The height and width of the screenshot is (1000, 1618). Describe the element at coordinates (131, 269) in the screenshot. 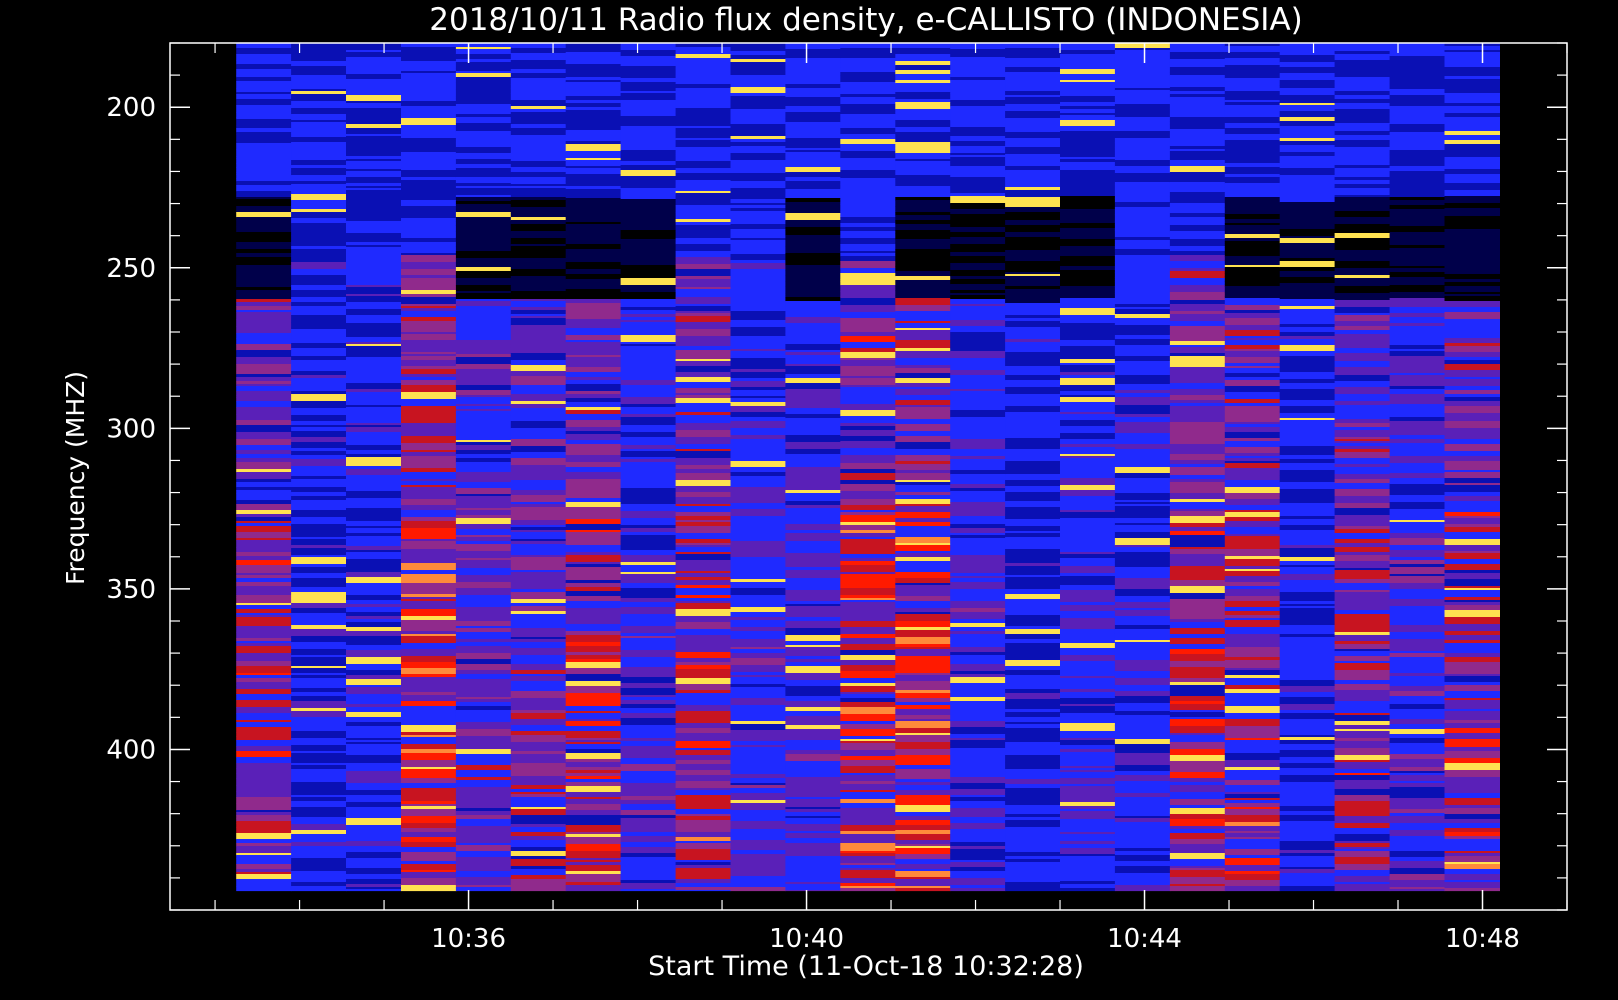

I see `y-tick-label: 250` at that location.